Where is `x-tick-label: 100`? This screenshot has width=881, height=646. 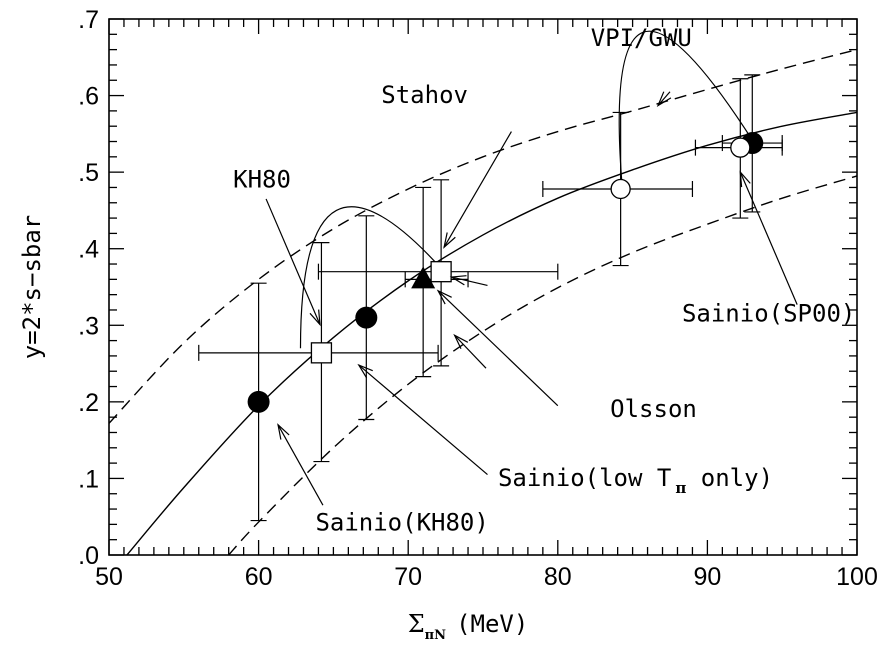 x-tick-label: 100 is located at coordinates (857, 577).